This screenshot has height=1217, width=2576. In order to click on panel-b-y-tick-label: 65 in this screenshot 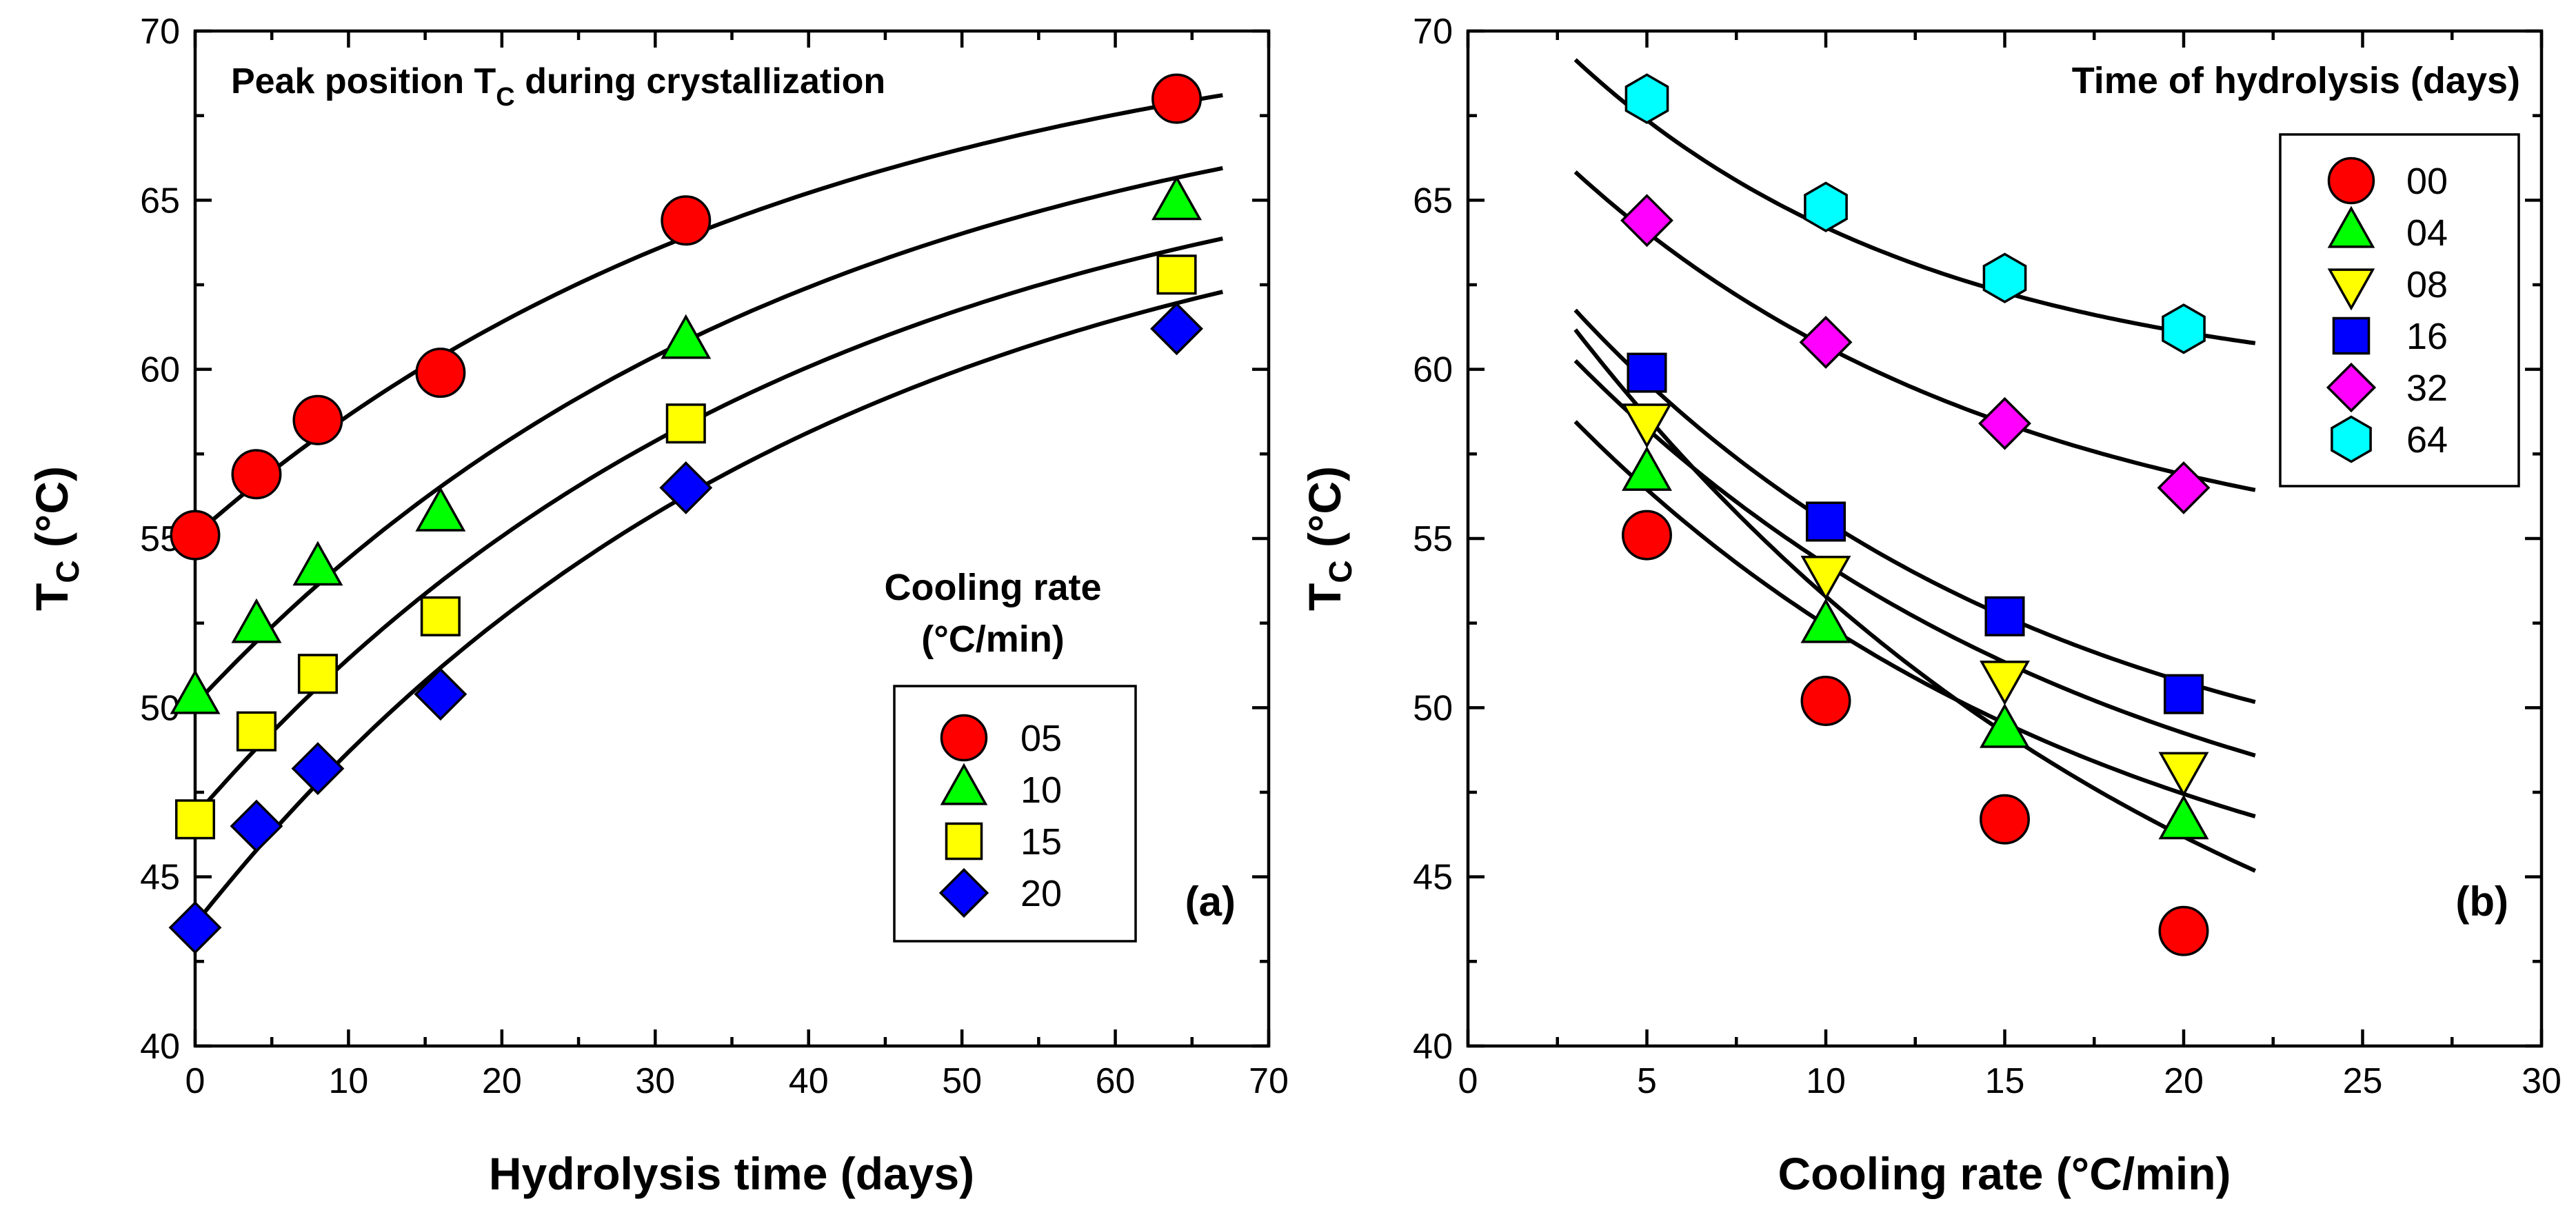, I will do `click(1433, 201)`.